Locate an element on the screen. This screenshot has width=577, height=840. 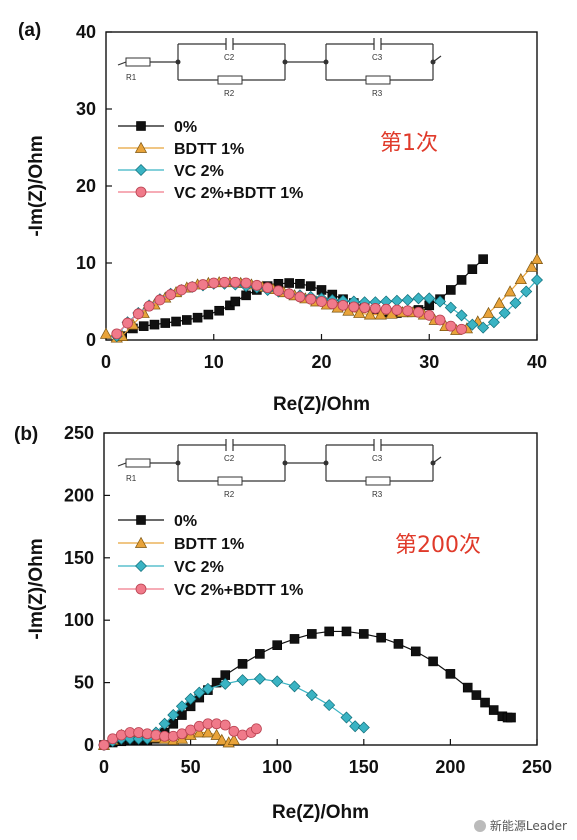
resistor-r1 is located at coordinates (138, 463).